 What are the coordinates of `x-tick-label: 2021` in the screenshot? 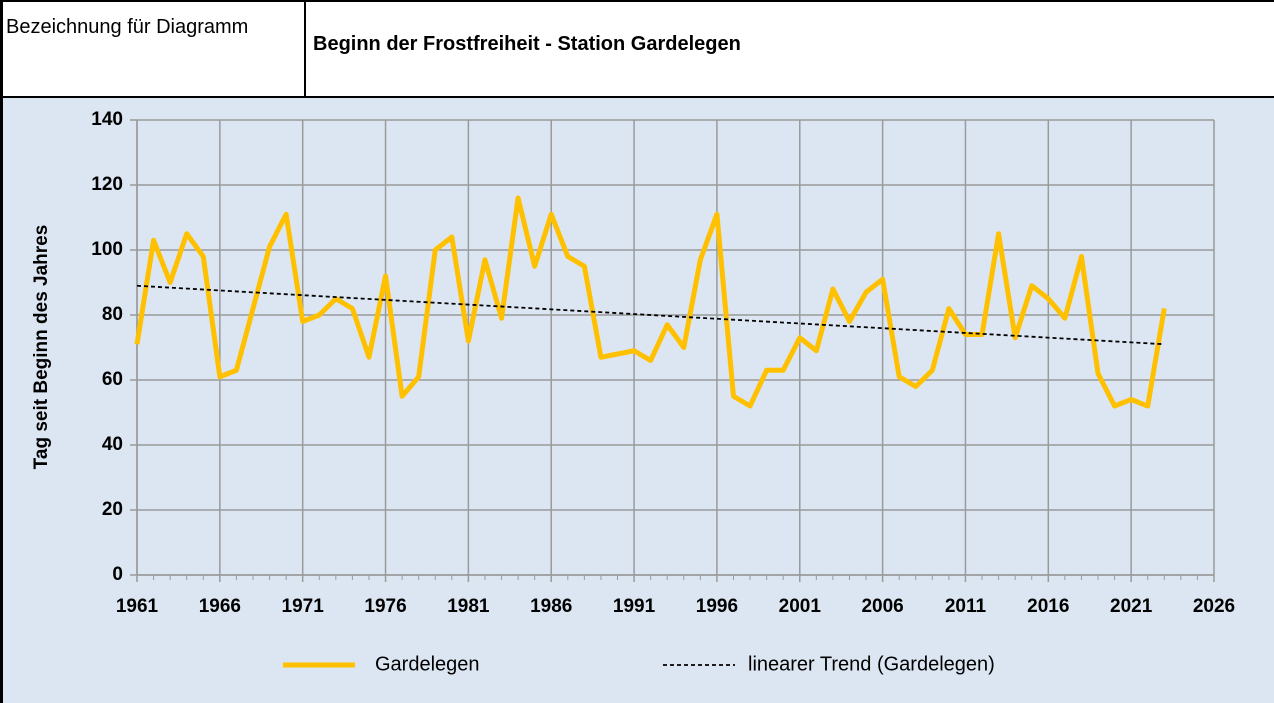 It's located at (1131, 606).